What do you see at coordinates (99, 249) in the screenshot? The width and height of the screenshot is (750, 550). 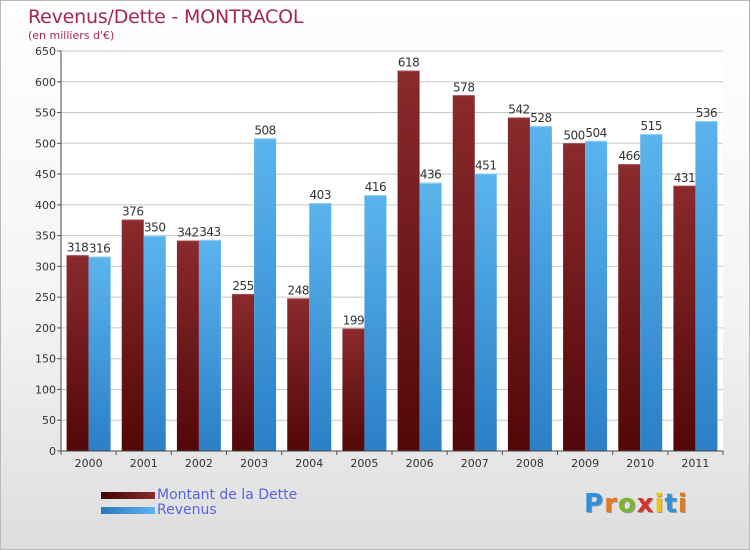 I see `data-label-revenus: 316` at bounding box center [99, 249].